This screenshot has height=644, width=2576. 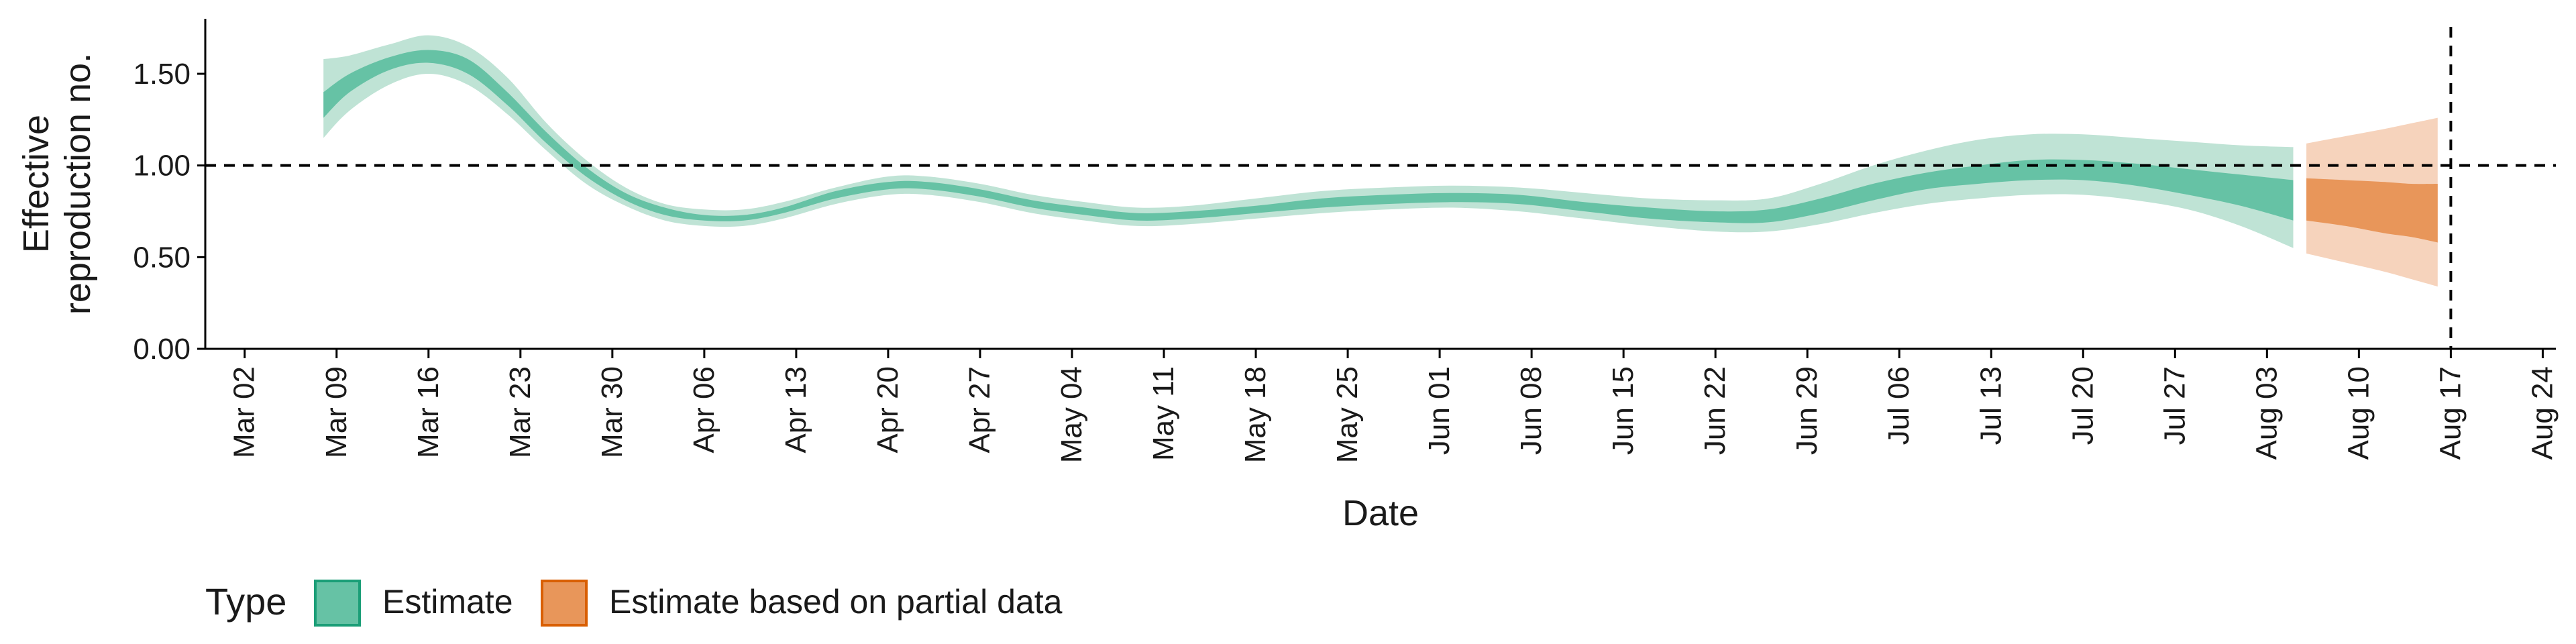 I want to click on y-tick-label: 0.00, so click(x=162, y=349).